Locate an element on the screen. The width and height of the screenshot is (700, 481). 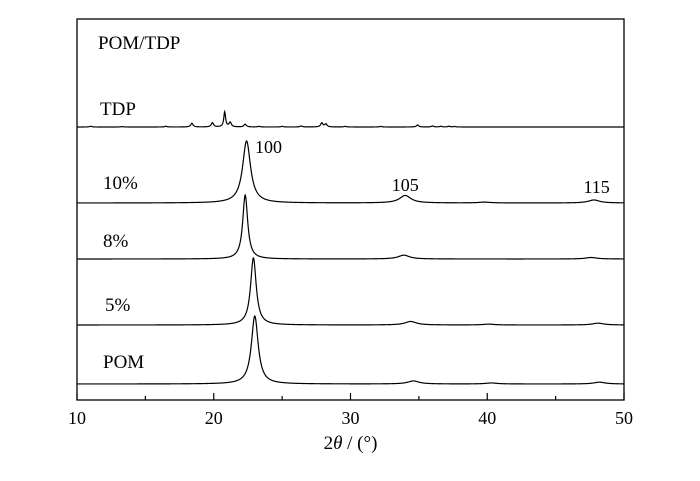
x-tick-label: 30 is located at coordinates (351, 418).